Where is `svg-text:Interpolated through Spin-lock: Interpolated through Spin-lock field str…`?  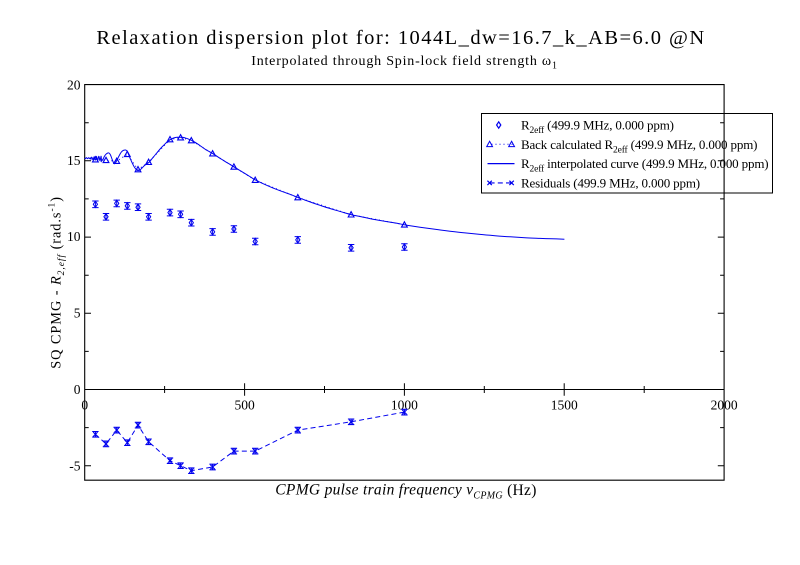 svg-text:Interpolated through Spin-lock: Interpolated through Spin-lock field str… is located at coordinates (404, 63).